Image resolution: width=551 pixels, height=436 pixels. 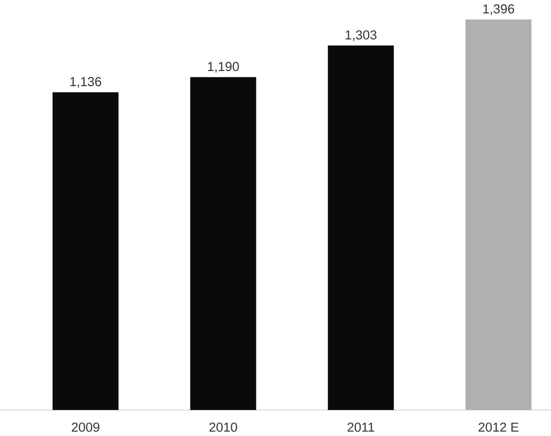 What do you see at coordinates (223, 427) in the screenshot?
I see `x-tick-label: 2010` at bounding box center [223, 427].